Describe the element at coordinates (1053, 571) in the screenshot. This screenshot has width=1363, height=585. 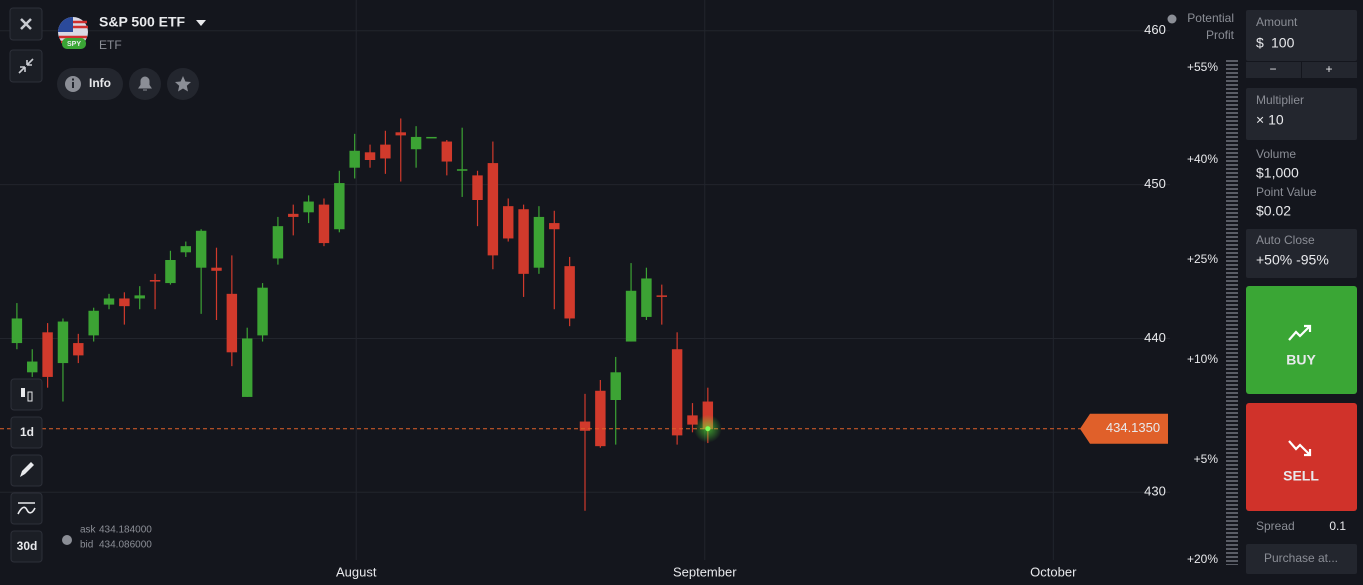
I see `x-tick-label: October` at that location.